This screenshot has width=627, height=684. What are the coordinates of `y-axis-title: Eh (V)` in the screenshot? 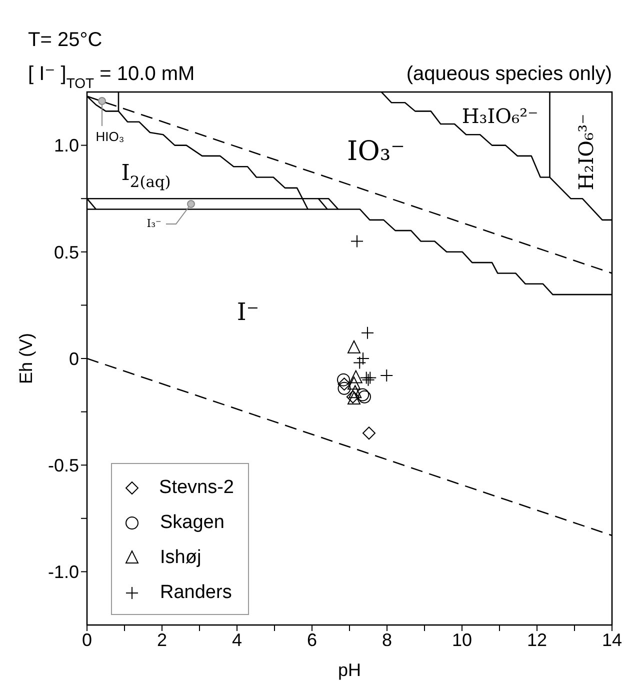 It's located at (26, 358).